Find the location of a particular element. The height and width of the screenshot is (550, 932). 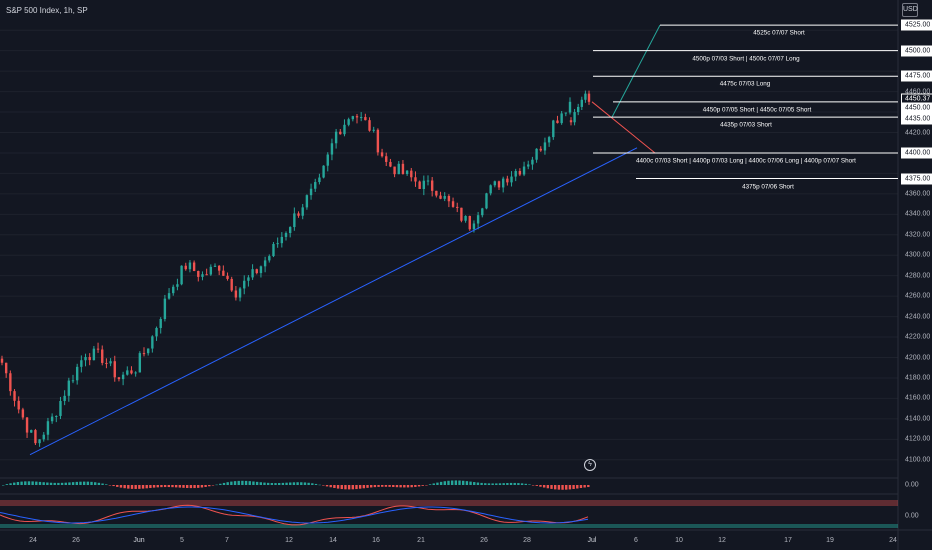

price-tick-label: 4180.00 is located at coordinates (918, 378).